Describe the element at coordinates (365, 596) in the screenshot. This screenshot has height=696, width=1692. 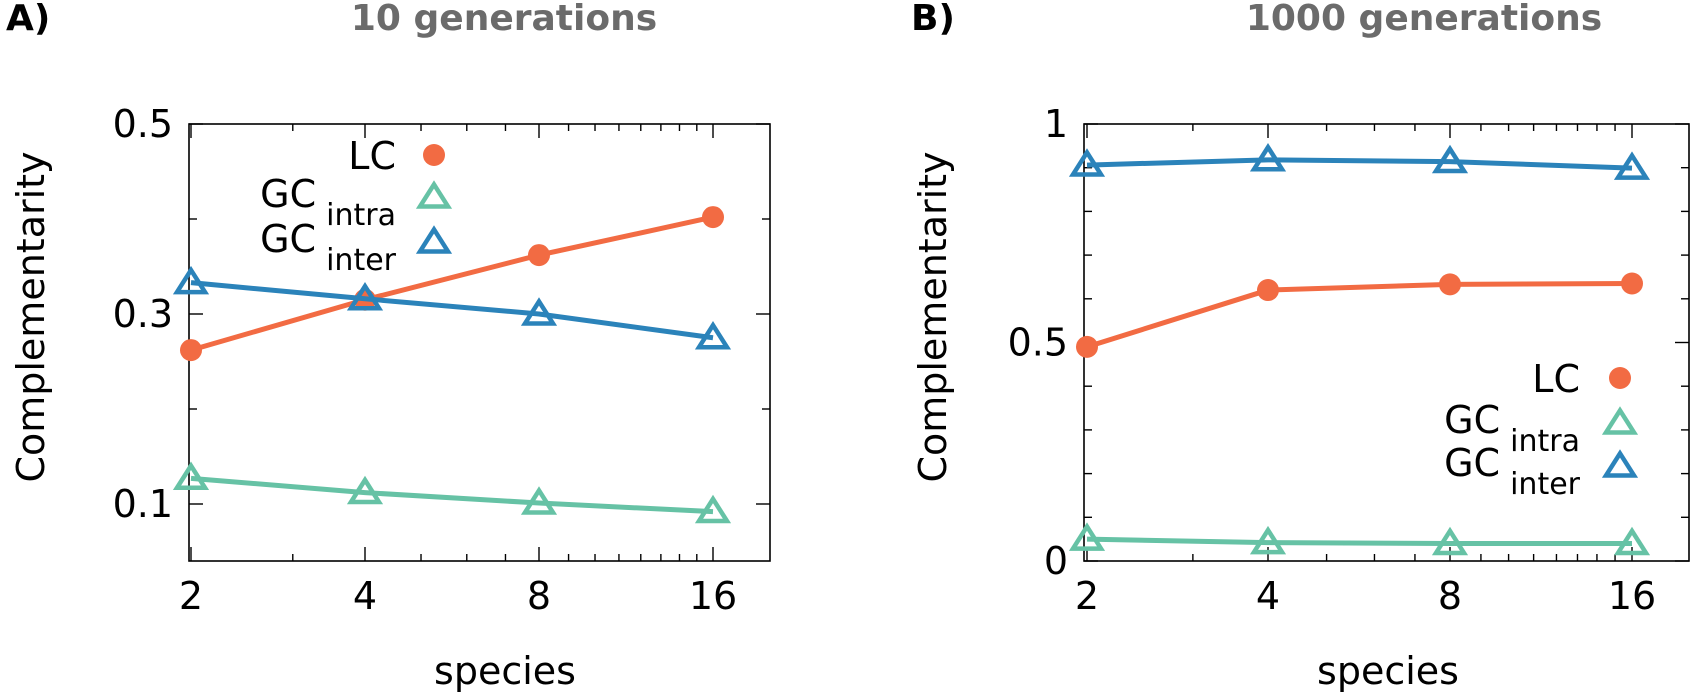
I see `panel-a-xtick-label: 4` at that location.